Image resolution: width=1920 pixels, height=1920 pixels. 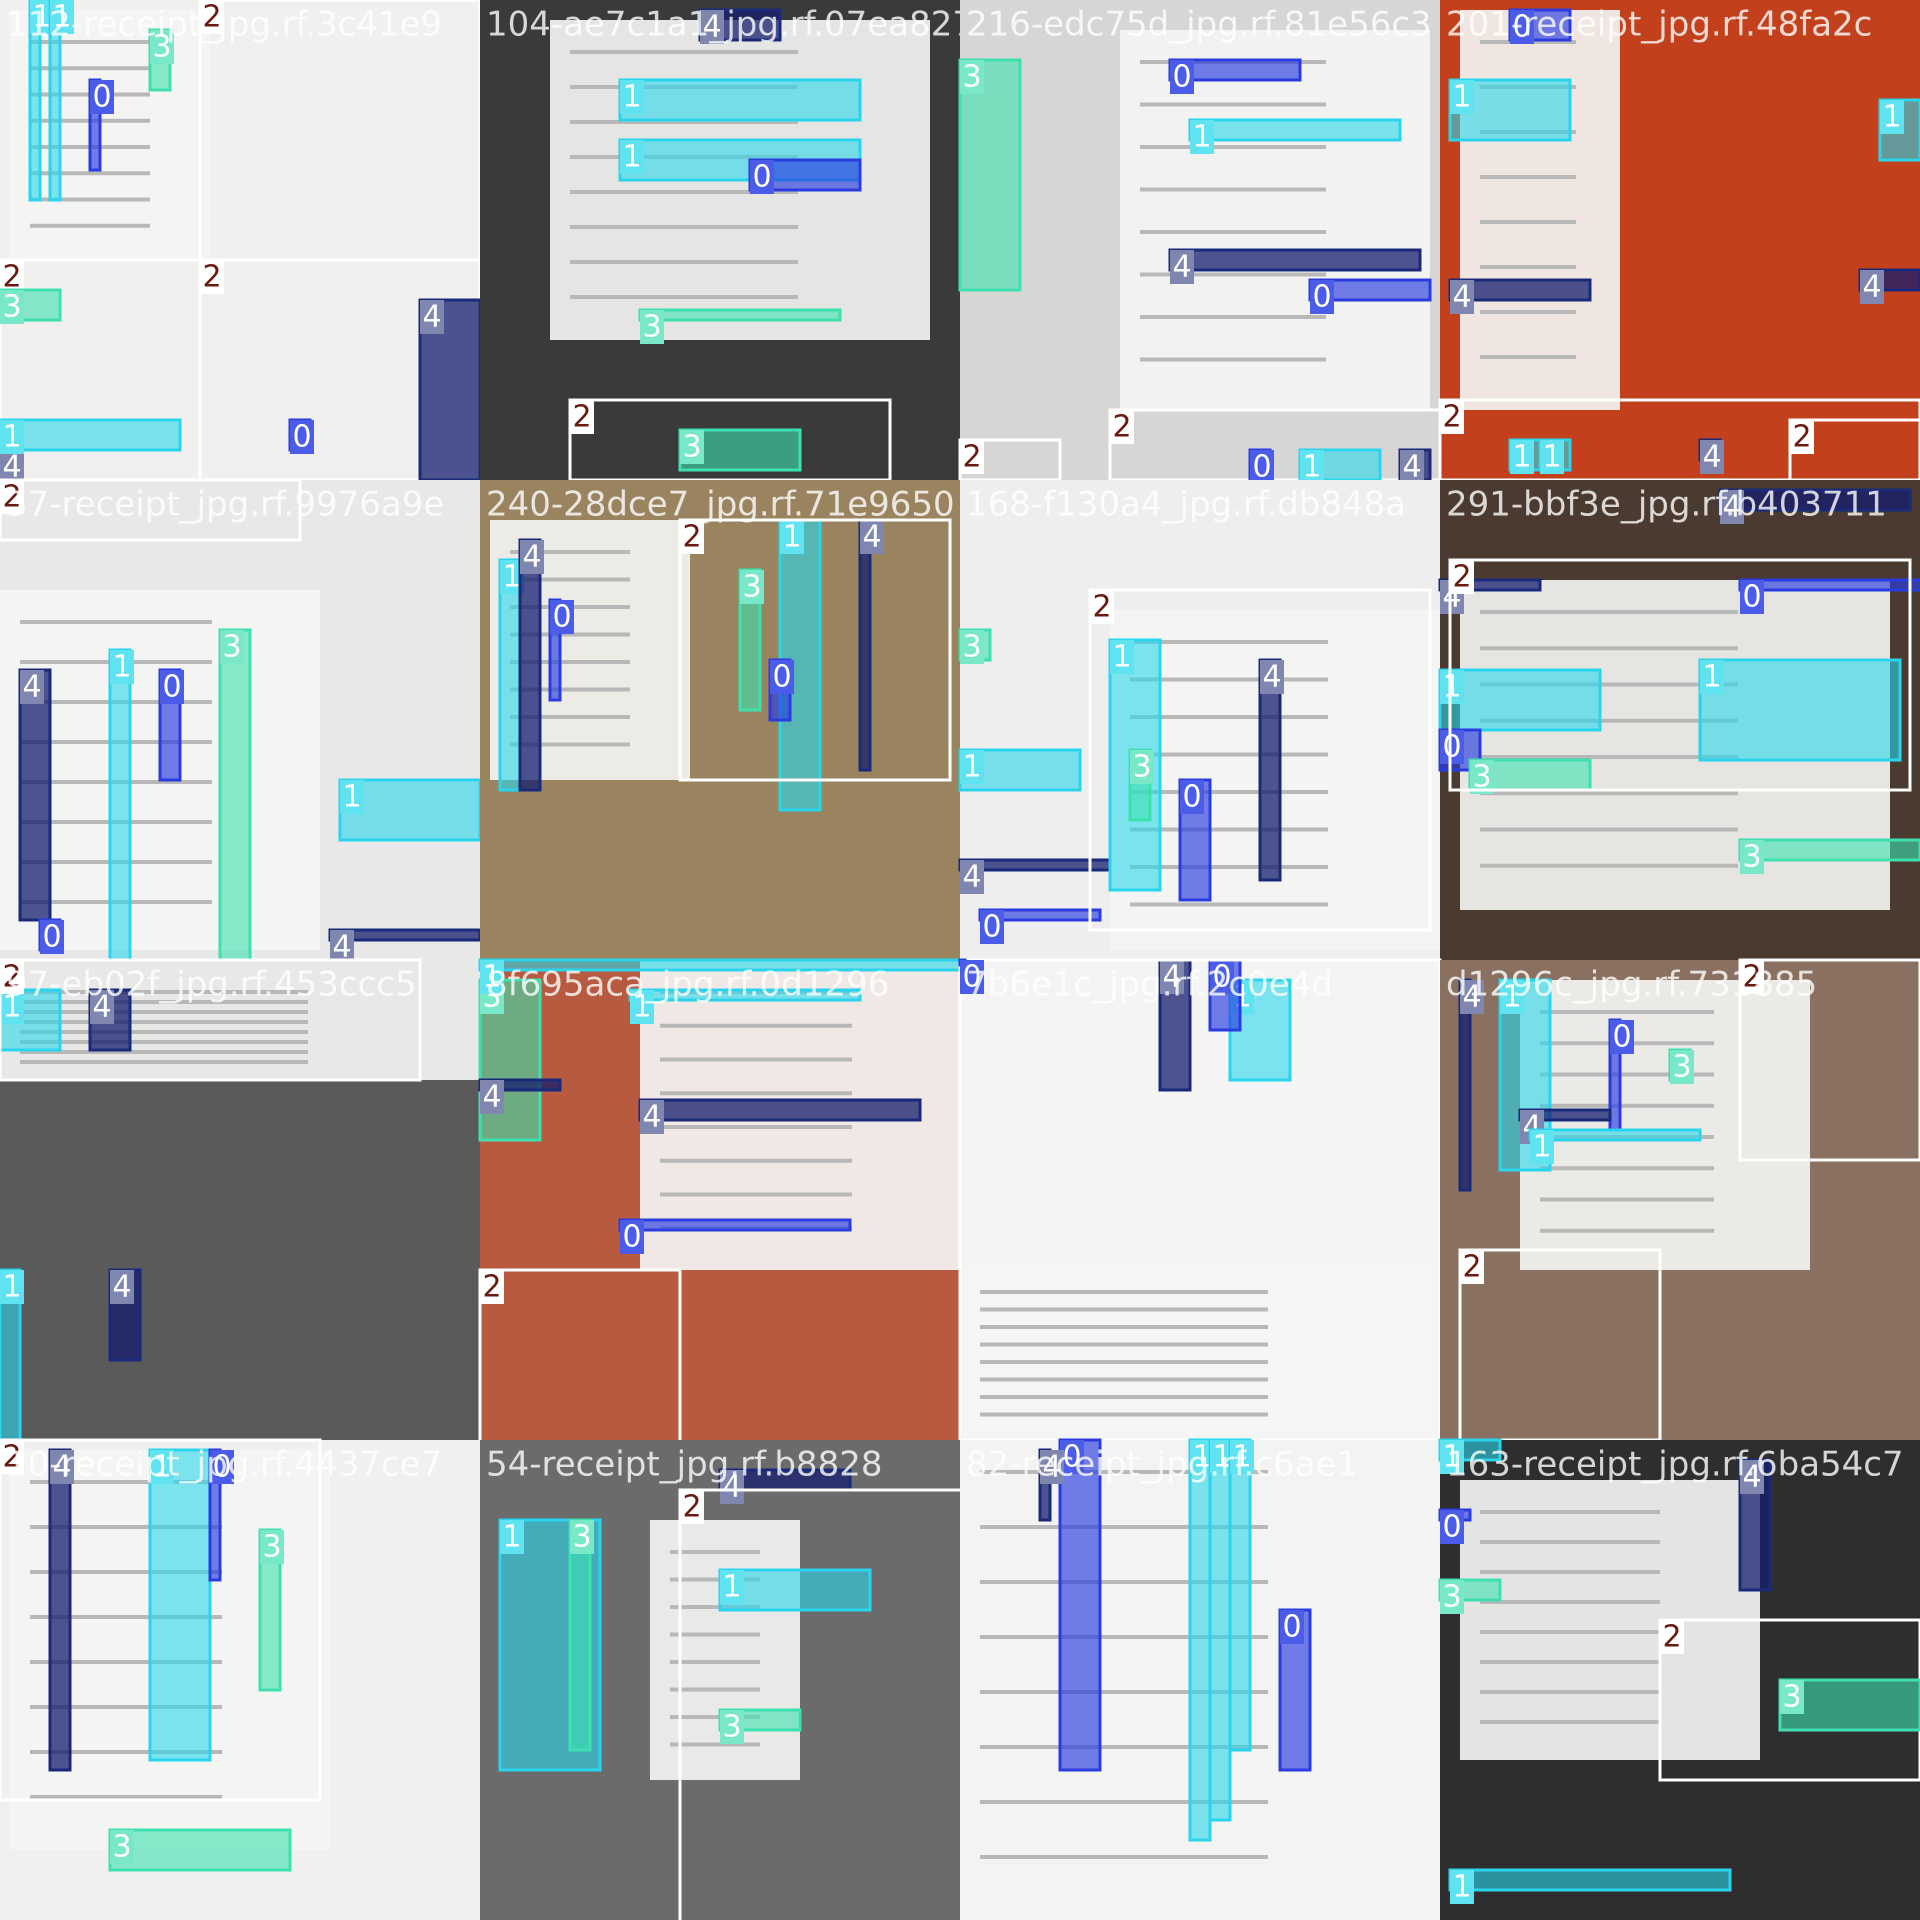 I want to click on tile-filename: 37-receipt_jpg.rf.9976a9e, so click(x=225, y=505).